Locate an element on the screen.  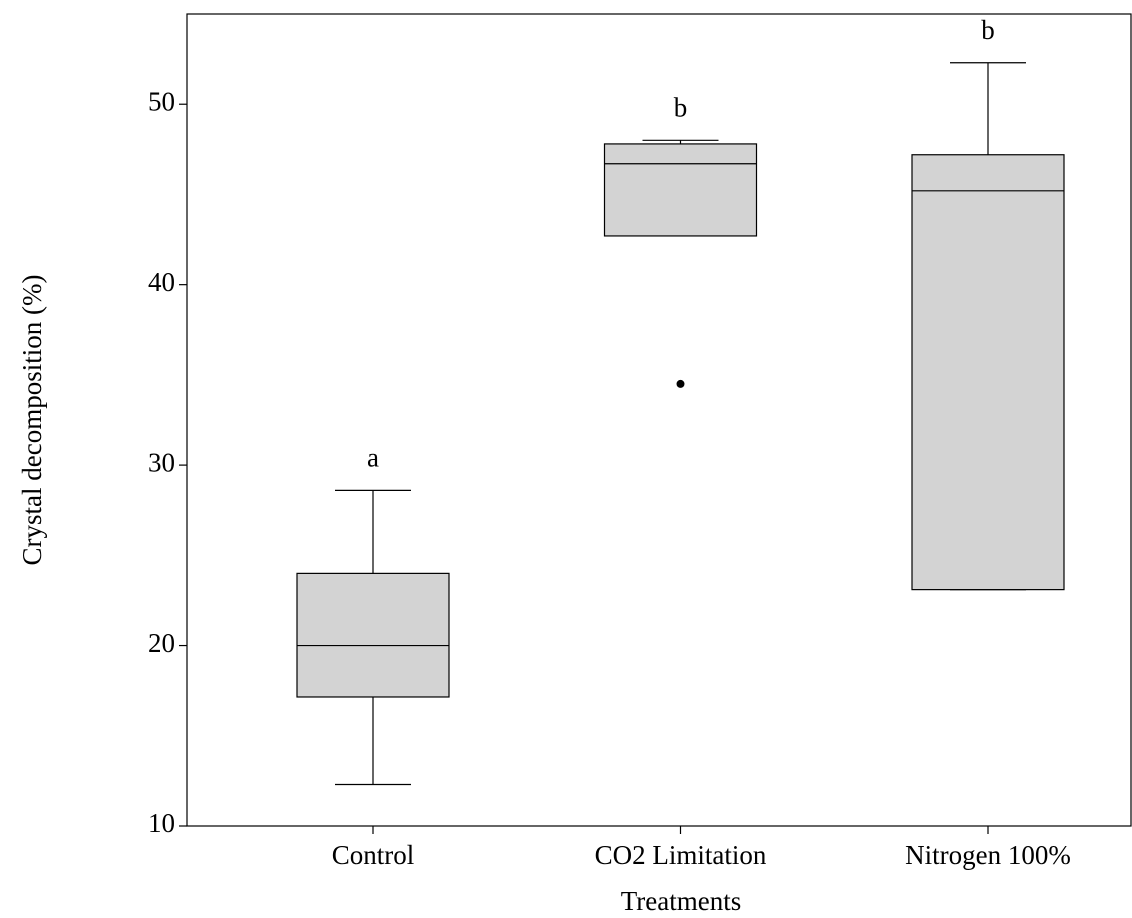
x-tick-label: Nitrogen 100% is located at coordinates (988, 855).